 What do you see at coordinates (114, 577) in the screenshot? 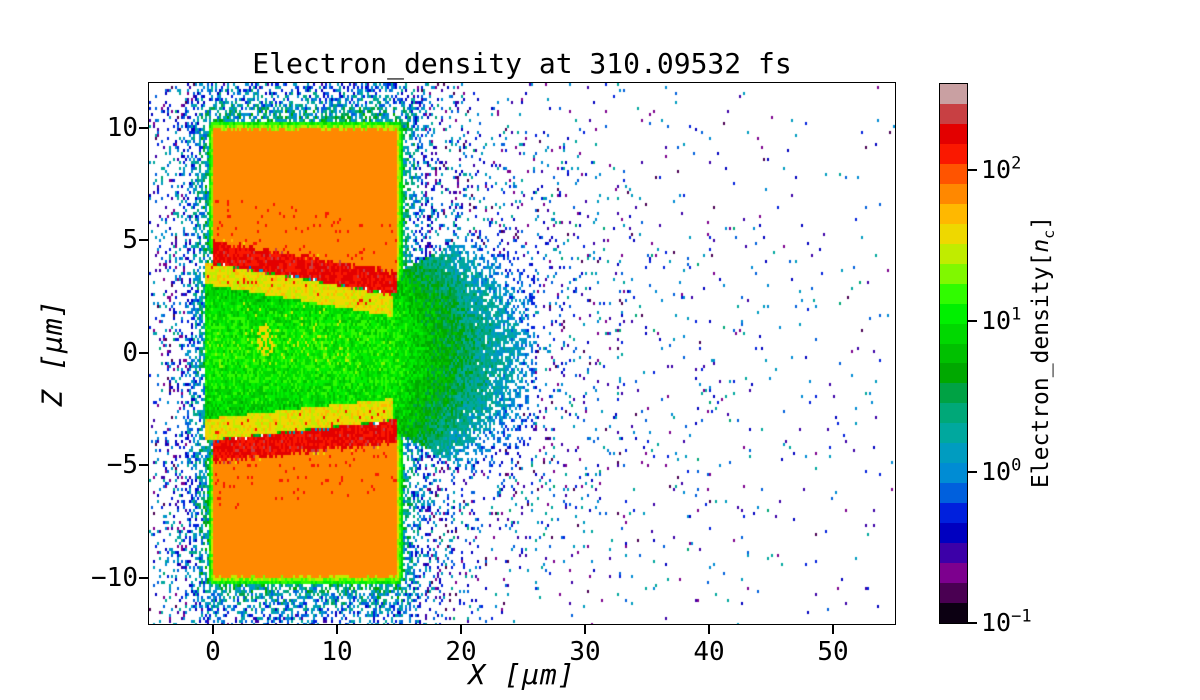
I see `z-tick-label: −10` at bounding box center [114, 577].